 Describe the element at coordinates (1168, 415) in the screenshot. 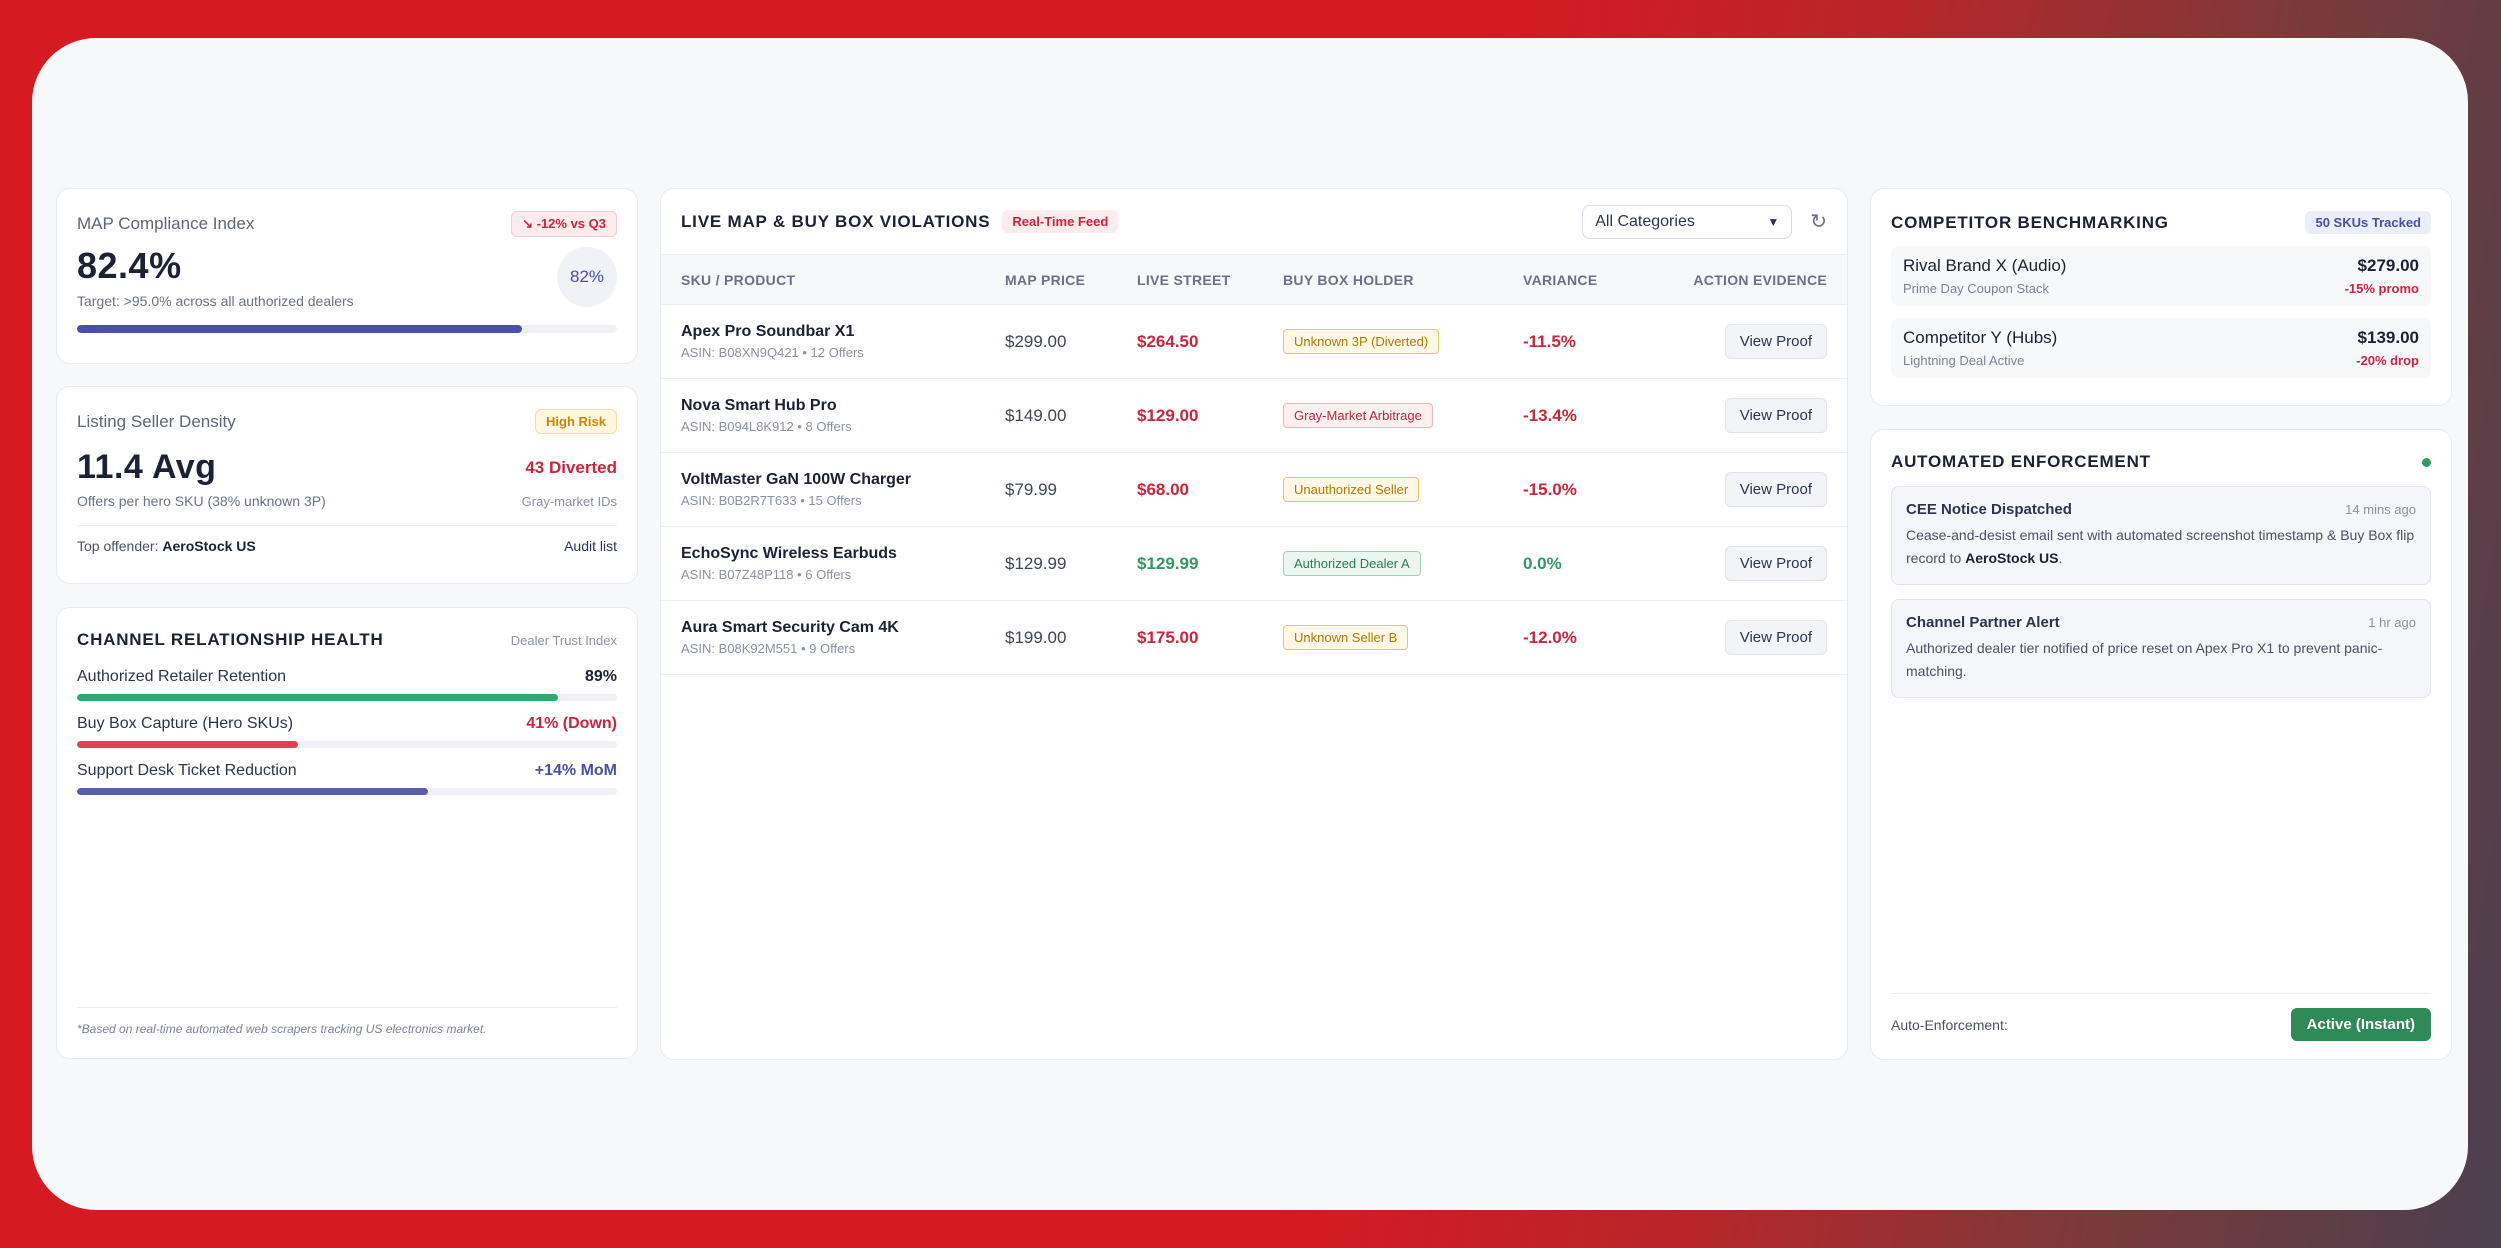

I see `live-street-price: $129.00` at that location.